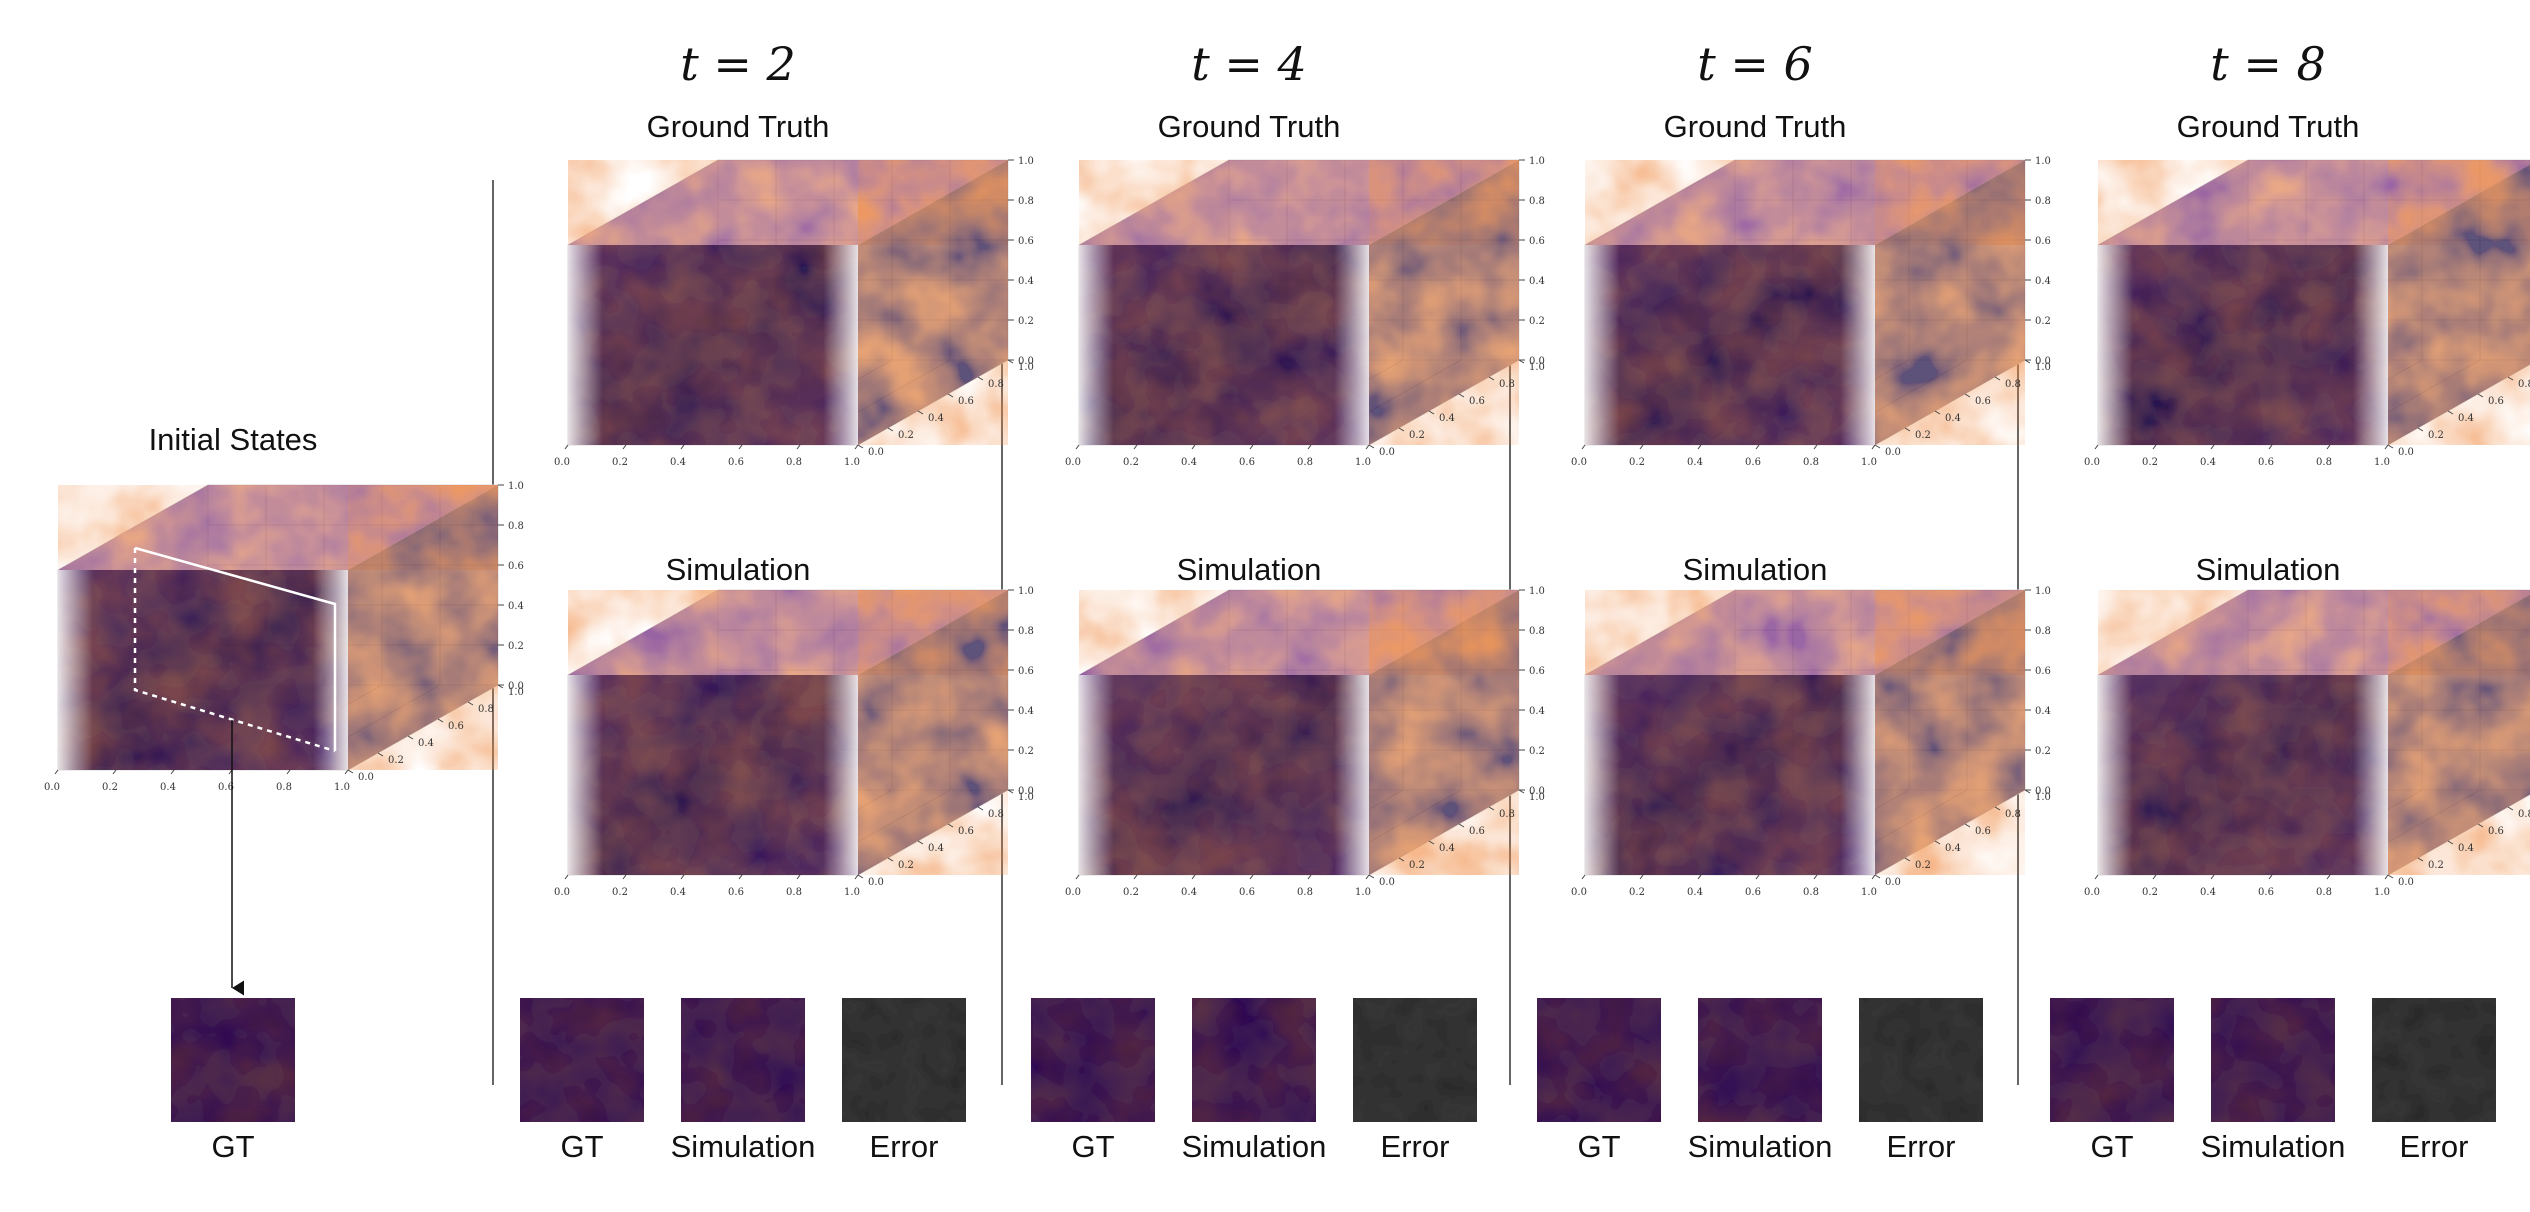 The image size is (2530, 1212). Describe the element at coordinates (235, 649) in the screenshot. I see `slice-indicator` at that location.